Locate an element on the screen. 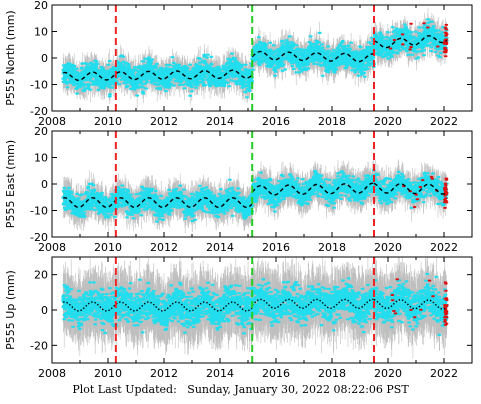 This screenshot has width=481, height=404. y-axis-label: P555 East (mm) is located at coordinates (10, 184).